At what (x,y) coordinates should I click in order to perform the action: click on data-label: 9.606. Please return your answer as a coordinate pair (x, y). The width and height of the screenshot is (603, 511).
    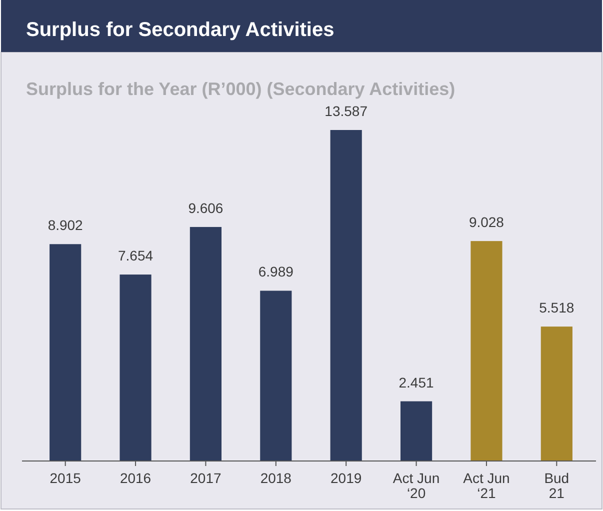
    Looking at the image, I should click on (206, 208).